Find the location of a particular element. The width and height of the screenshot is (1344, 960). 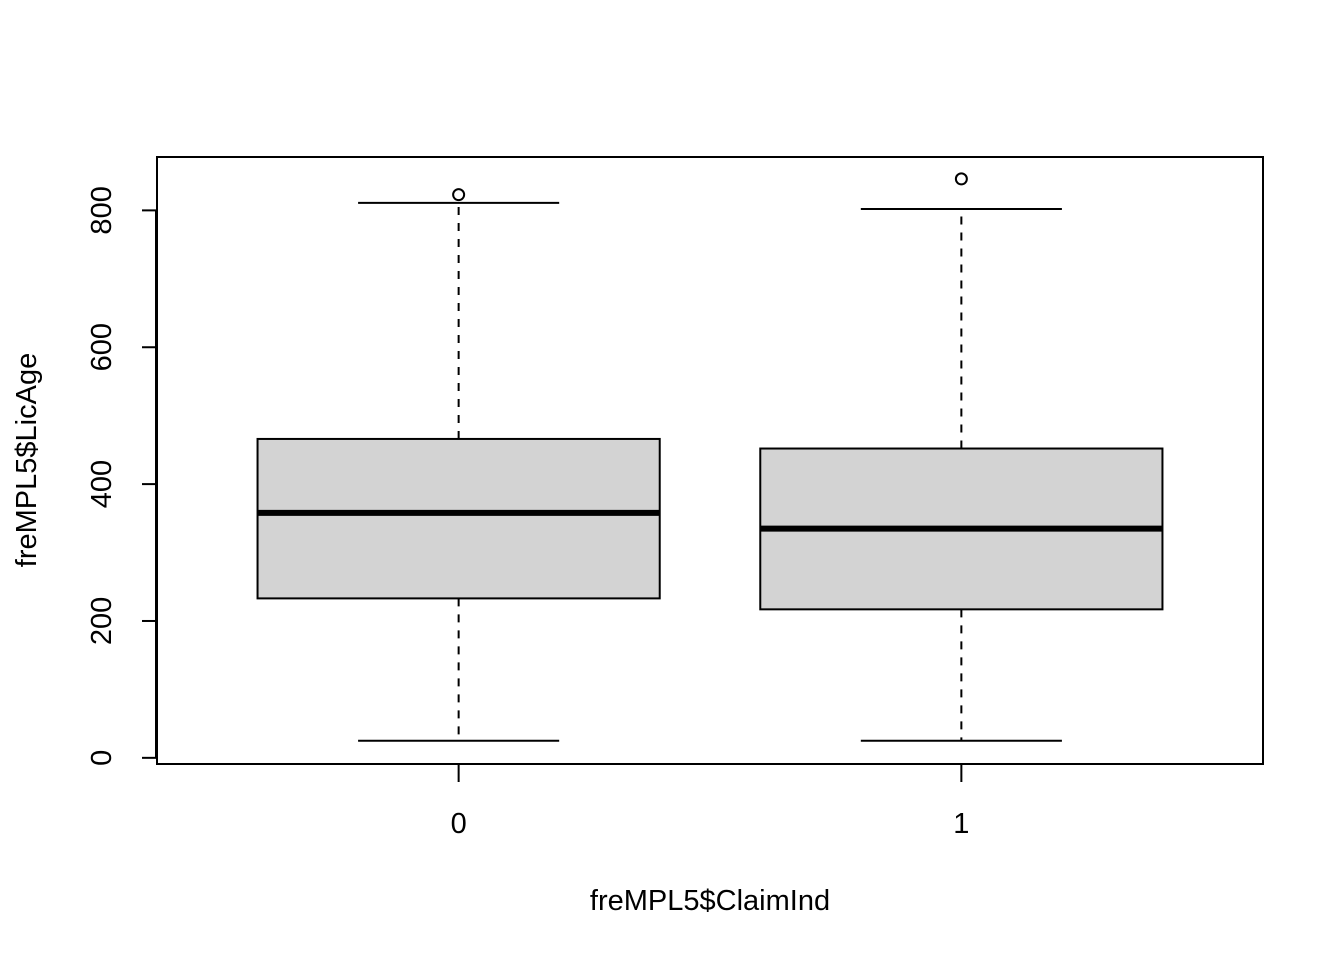

y-axis-label: freMPL5$LicAge is located at coordinates (27, 460).